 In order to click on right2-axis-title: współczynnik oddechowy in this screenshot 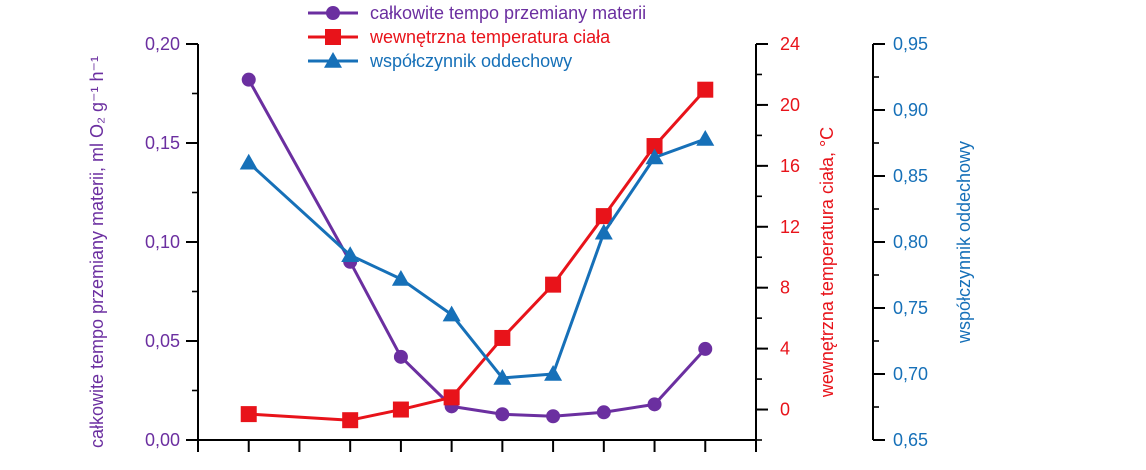, I will do `click(964, 242)`.